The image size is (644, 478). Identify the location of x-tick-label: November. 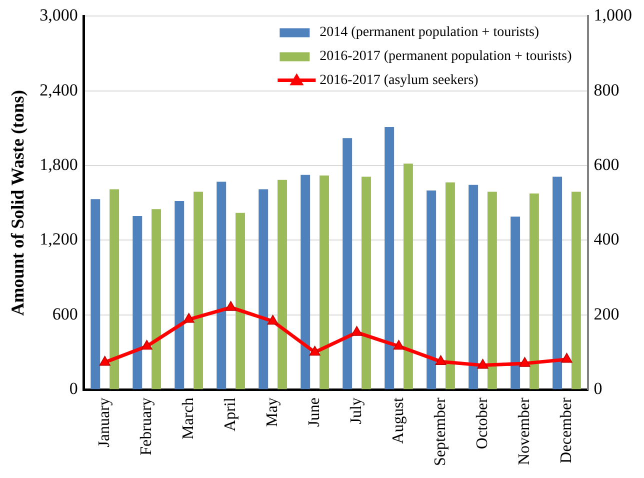
(524, 431).